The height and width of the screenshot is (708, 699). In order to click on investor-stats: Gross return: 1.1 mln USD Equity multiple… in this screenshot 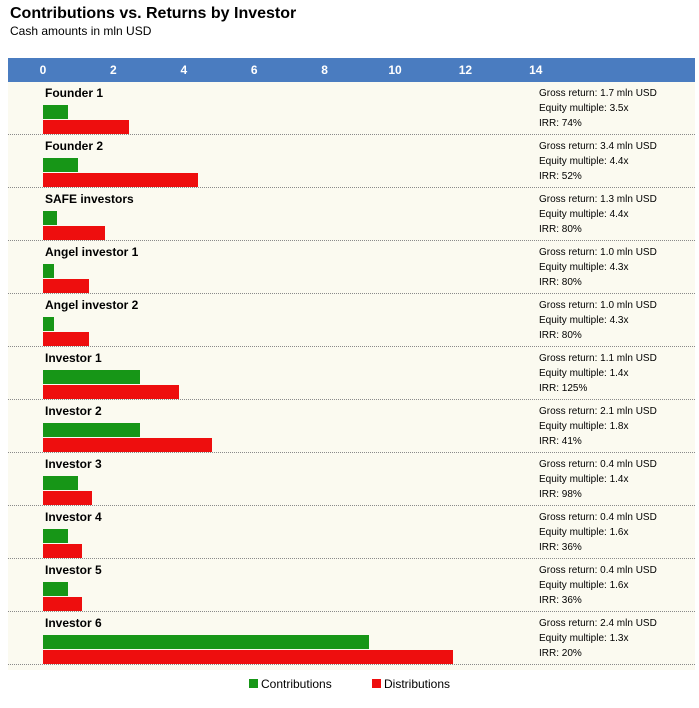, I will do `click(598, 373)`.